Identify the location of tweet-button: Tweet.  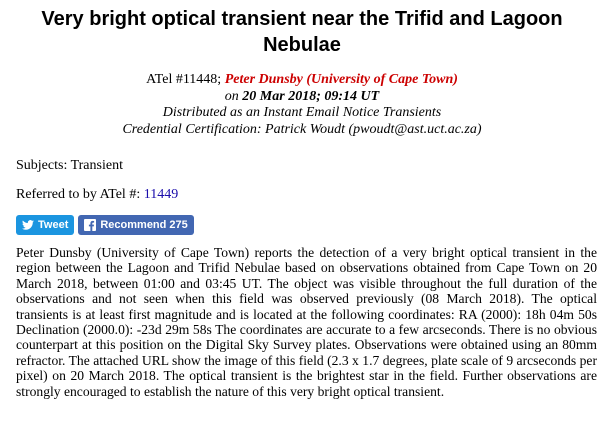
(45, 225).